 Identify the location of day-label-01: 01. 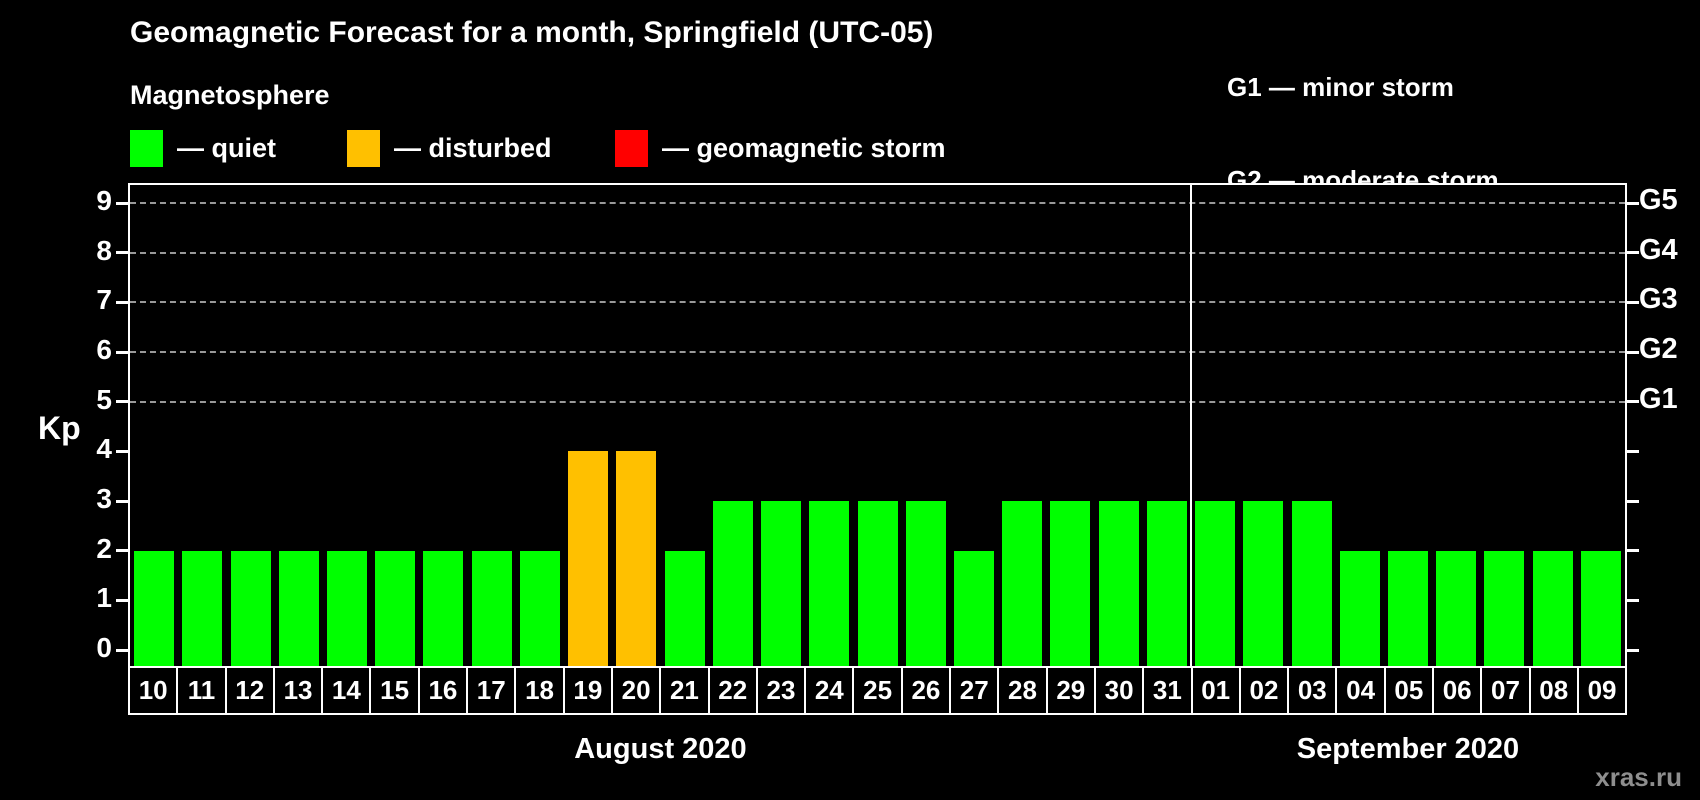
(1217, 690).